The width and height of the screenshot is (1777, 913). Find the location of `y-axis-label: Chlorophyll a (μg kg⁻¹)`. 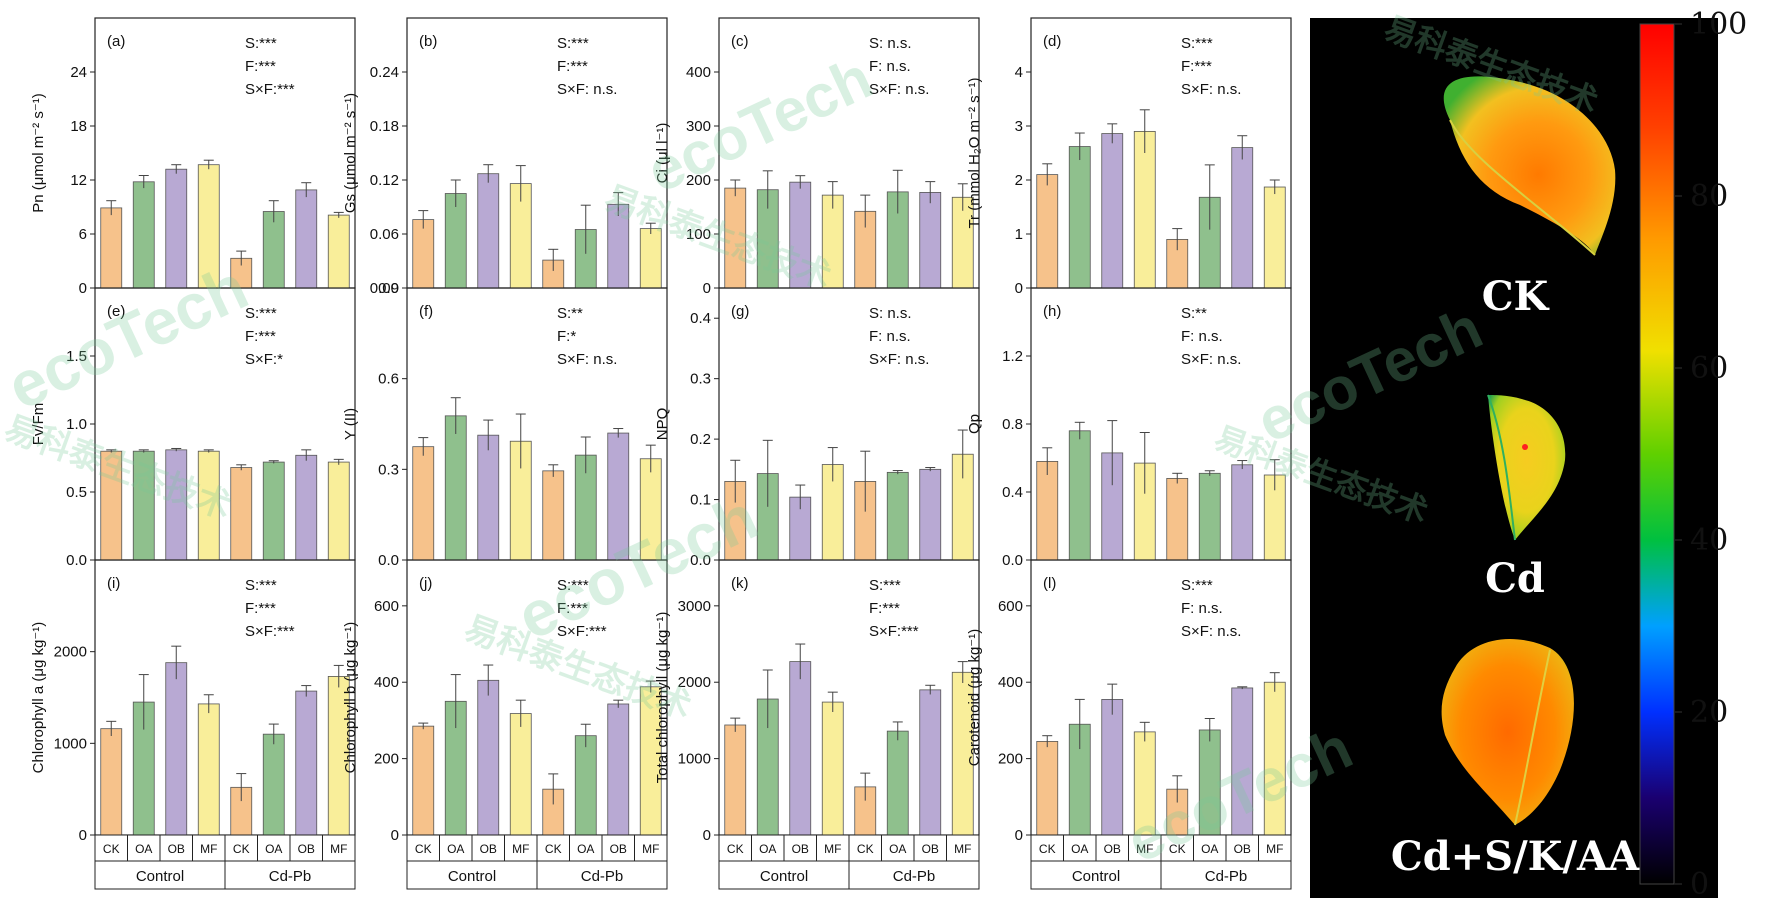

y-axis-label: Chlorophyll a (μg kg⁻¹) is located at coordinates (38, 698).